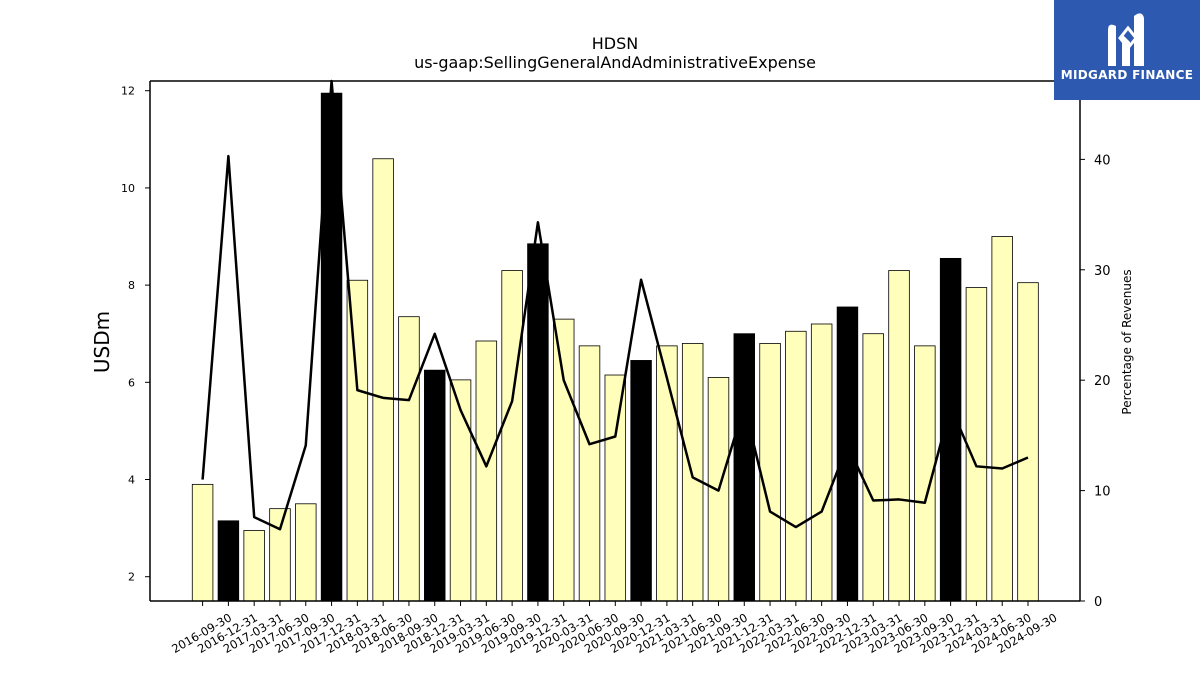 Image resolution: width=1200 pixels, height=675 pixels. What do you see at coordinates (128, 188) in the screenshot?
I see `y-tick-label: 10` at bounding box center [128, 188].